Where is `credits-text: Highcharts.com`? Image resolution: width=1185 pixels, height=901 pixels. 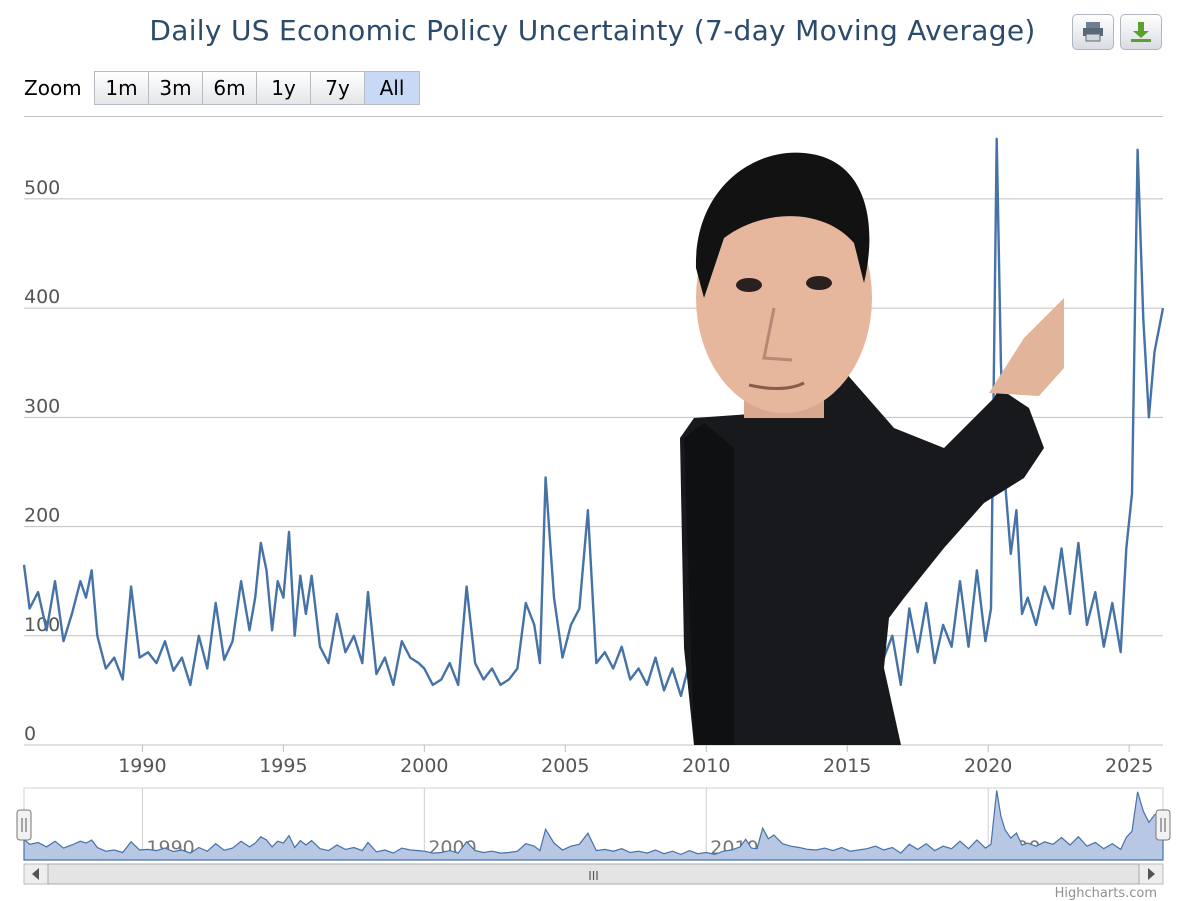
credits-text: Highcharts.com is located at coordinates (1105, 893).